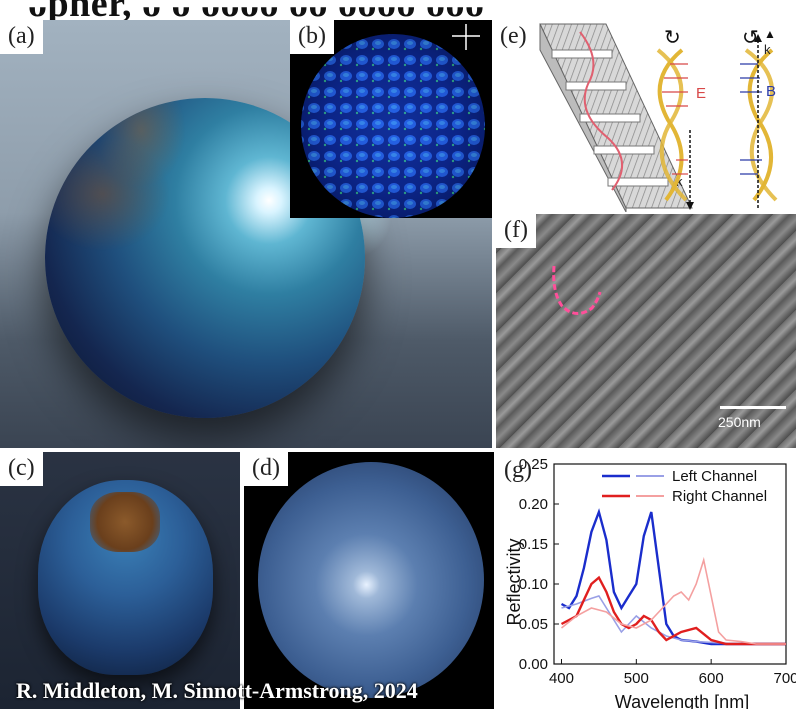 The height and width of the screenshot is (709, 796). What do you see at coordinates (120, 580) in the screenshot?
I see `panel-c-berry-photo: (c)` at bounding box center [120, 580].